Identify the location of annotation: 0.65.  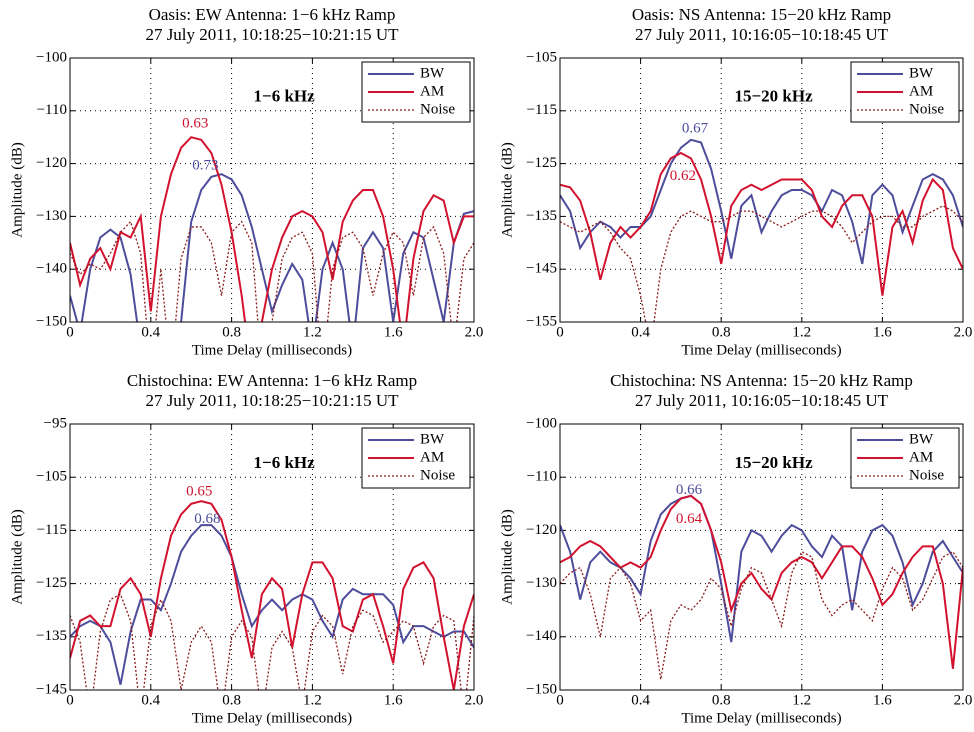
(199, 491).